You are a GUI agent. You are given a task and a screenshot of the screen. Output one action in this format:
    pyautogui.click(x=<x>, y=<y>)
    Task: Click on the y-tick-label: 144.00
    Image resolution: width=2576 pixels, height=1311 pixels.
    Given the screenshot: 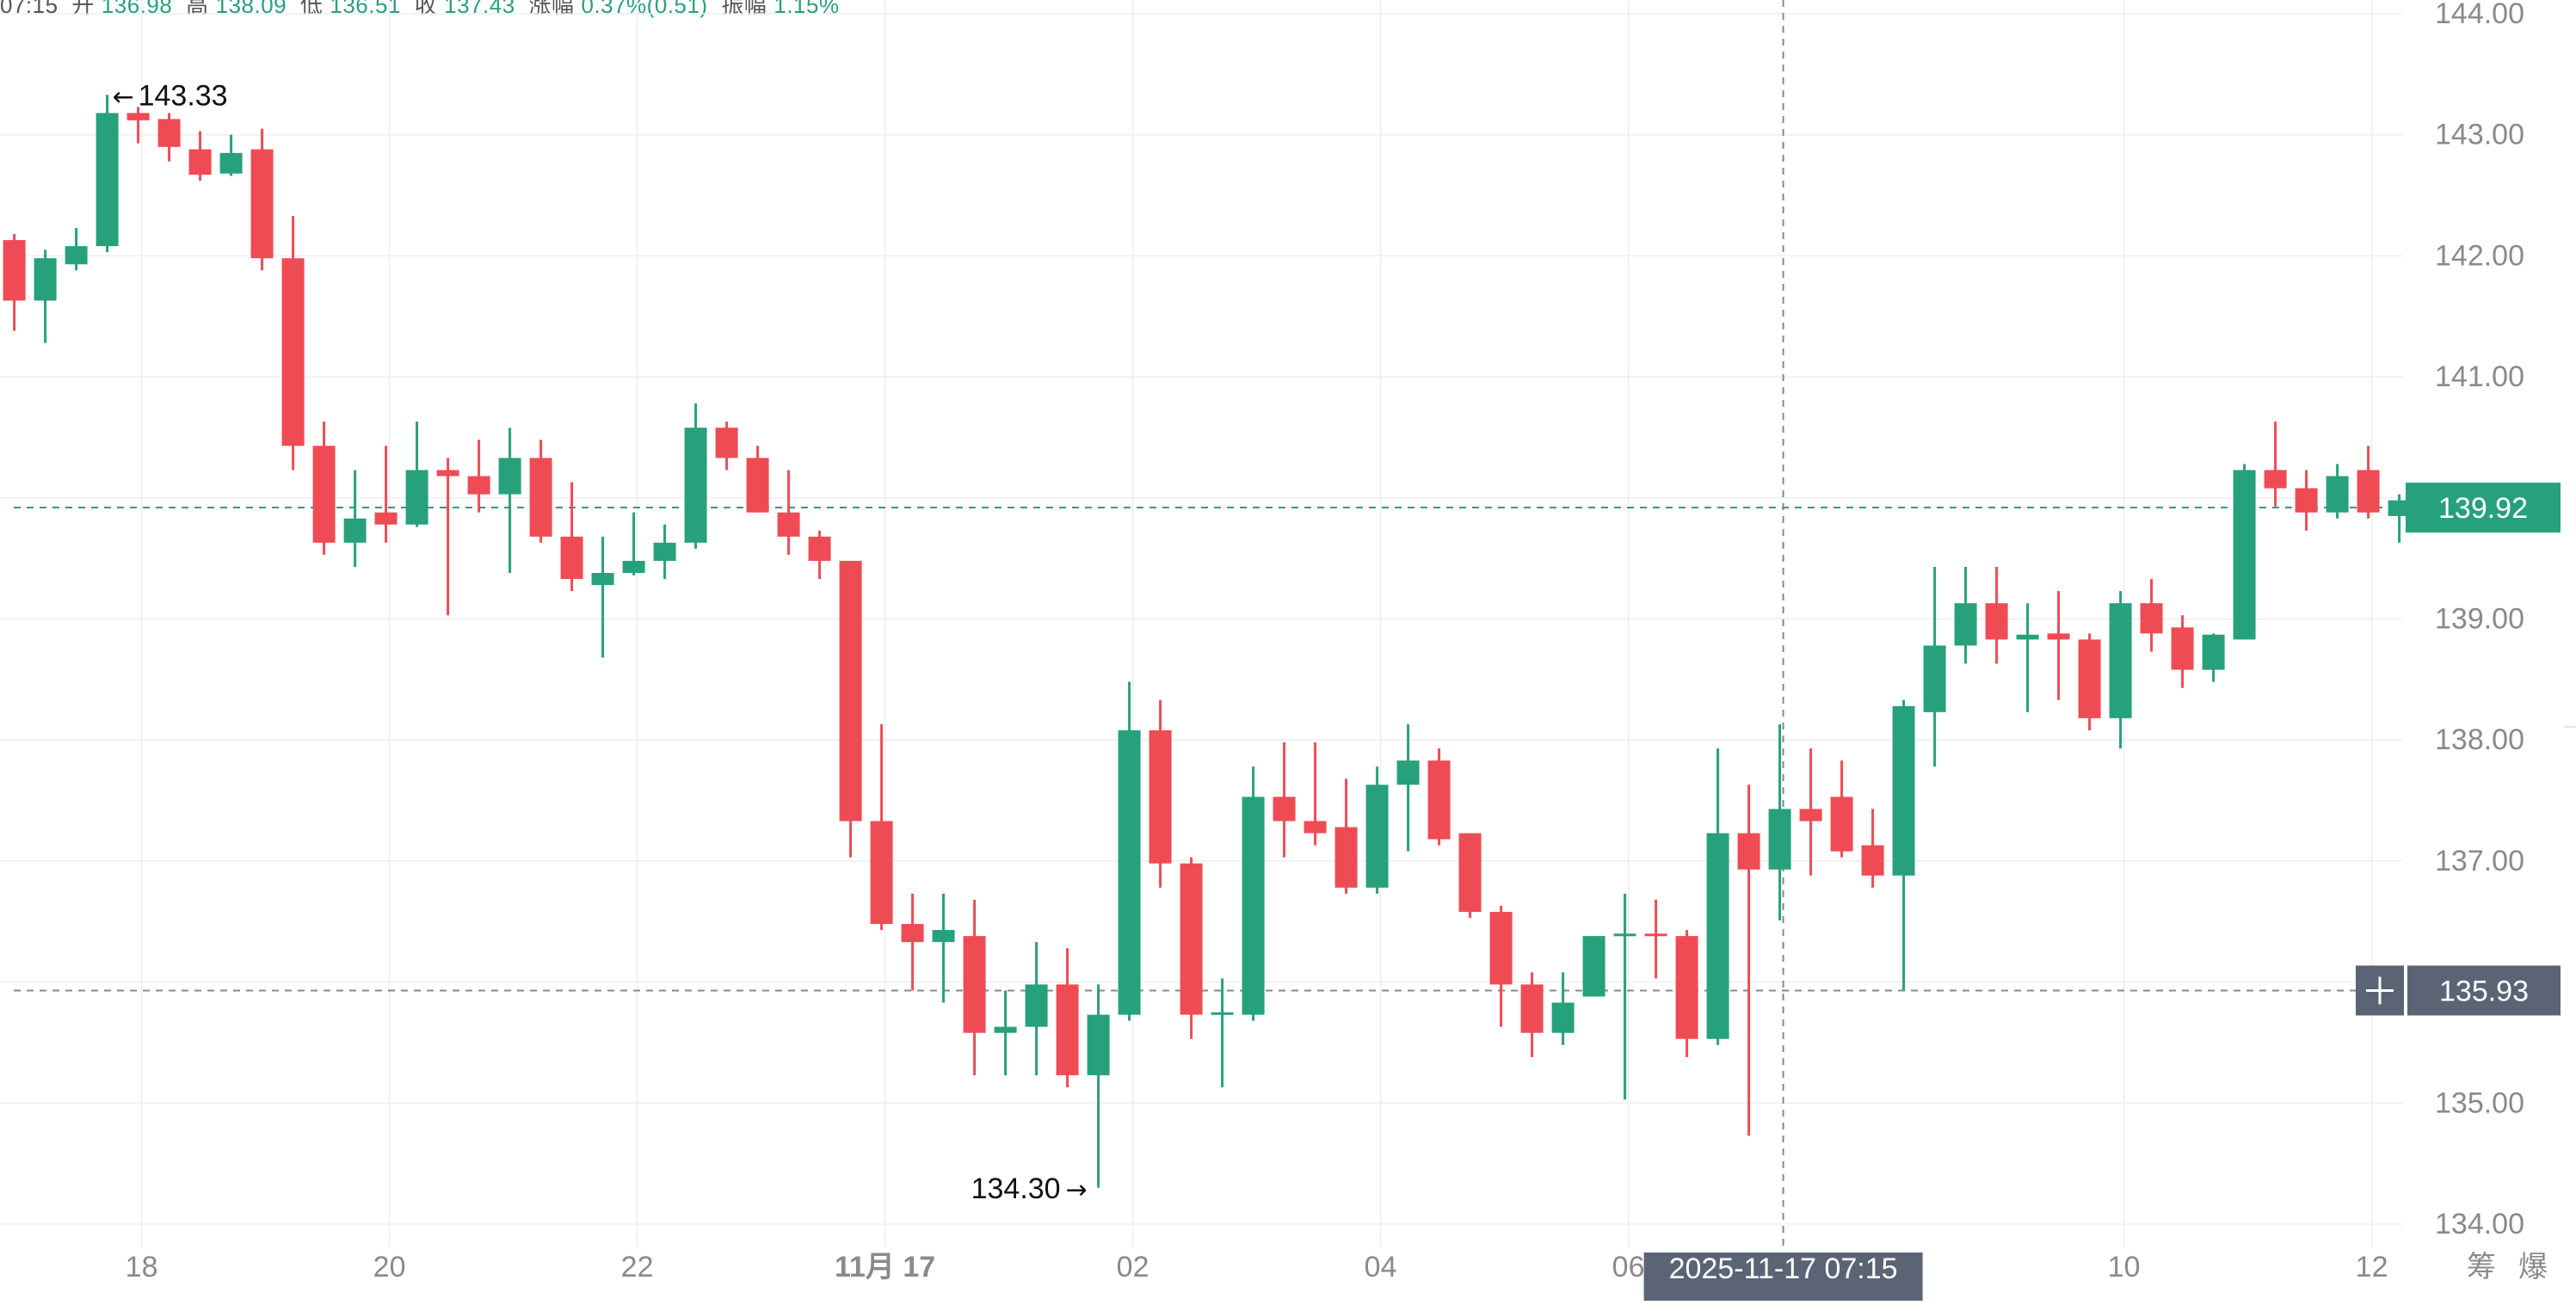 What is the action you would take?
    pyautogui.click(x=2480, y=15)
    